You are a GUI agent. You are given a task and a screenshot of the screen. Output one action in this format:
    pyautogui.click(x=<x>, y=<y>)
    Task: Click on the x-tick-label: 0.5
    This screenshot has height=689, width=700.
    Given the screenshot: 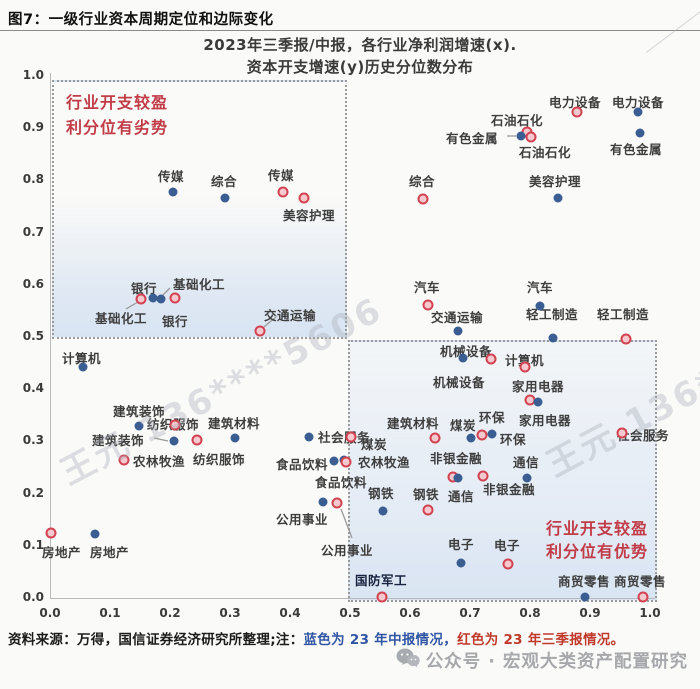 What is the action you would take?
    pyautogui.click(x=350, y=613)
    